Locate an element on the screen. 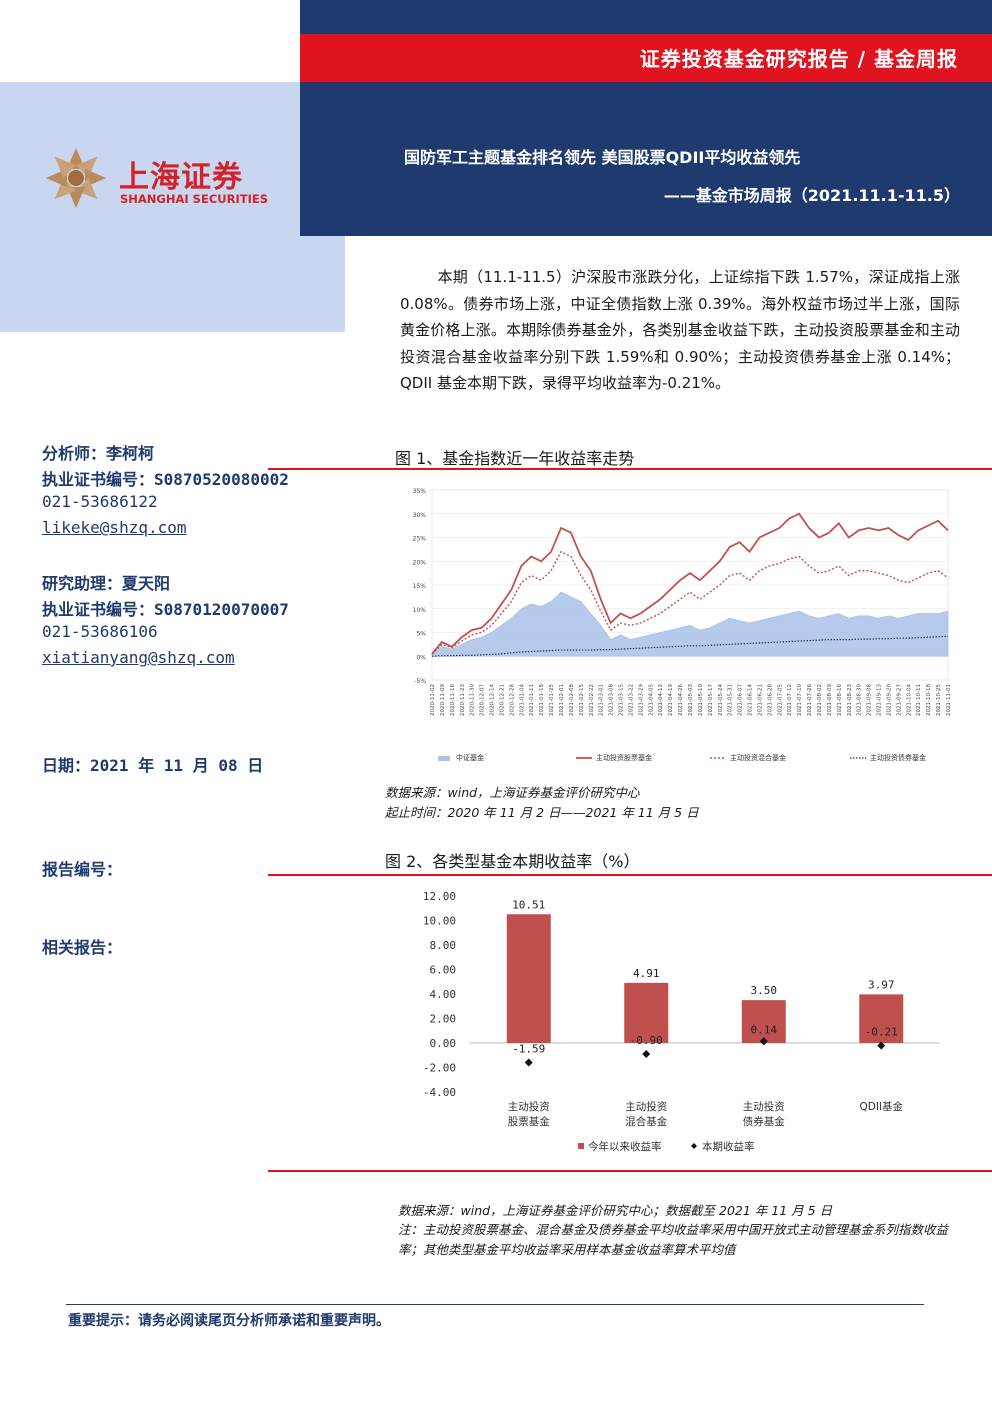  x-tick-label: 2021-06-14 is located at coordinates (751, 700).